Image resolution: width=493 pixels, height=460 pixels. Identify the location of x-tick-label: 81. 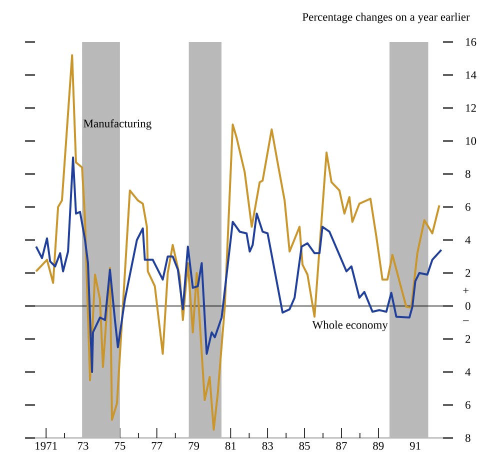
(230, 446).